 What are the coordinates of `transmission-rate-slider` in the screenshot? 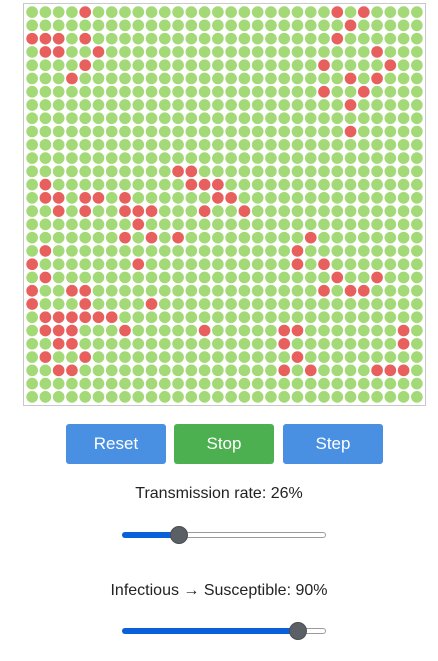 It's located at (224, 535).